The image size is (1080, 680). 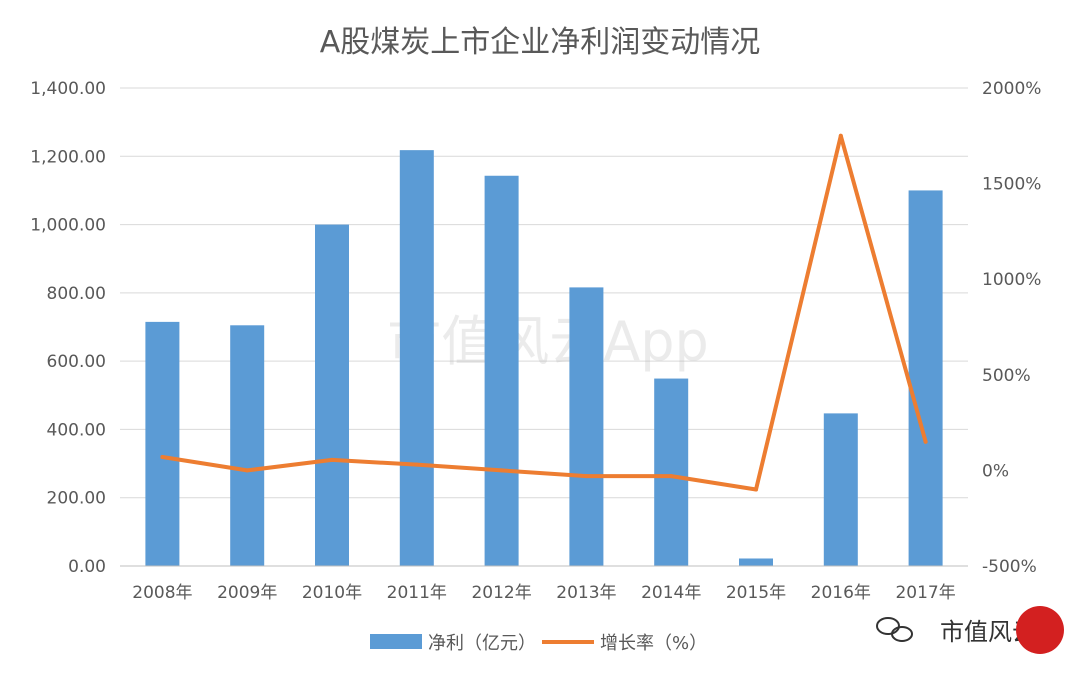 What do you see at coordinates (501, 371) in the screenshot?
I see `bar-2012年` at bounding box center [501, 371].